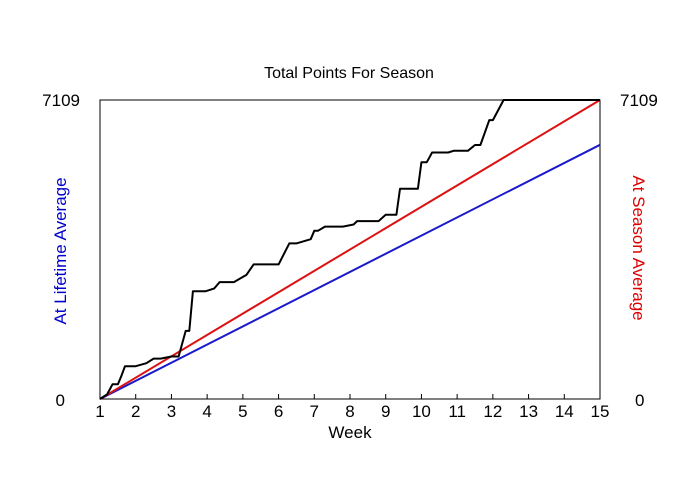 This screenshot has width=700, height=500. I want to click on x-tick-label: 9, so click(385, 411).